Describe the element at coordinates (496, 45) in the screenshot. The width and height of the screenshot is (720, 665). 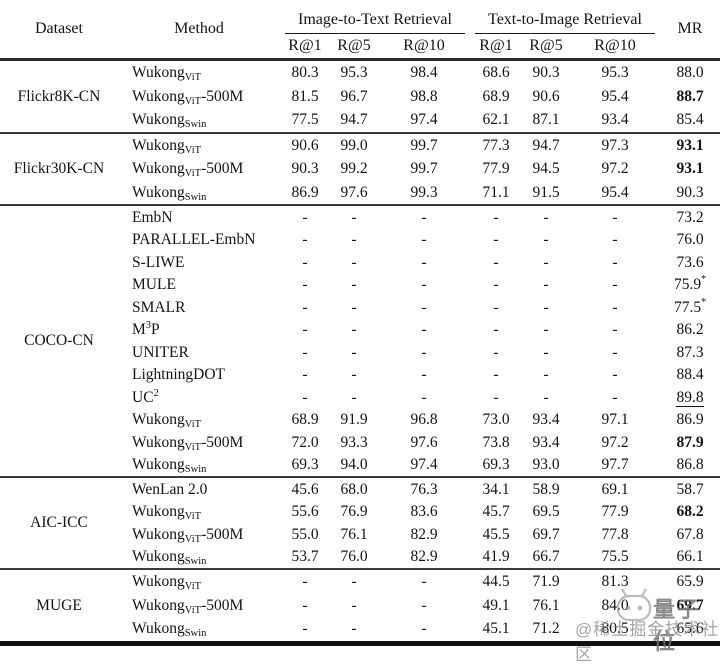
I see `col-header-t2i-r1: R@1` at that location.